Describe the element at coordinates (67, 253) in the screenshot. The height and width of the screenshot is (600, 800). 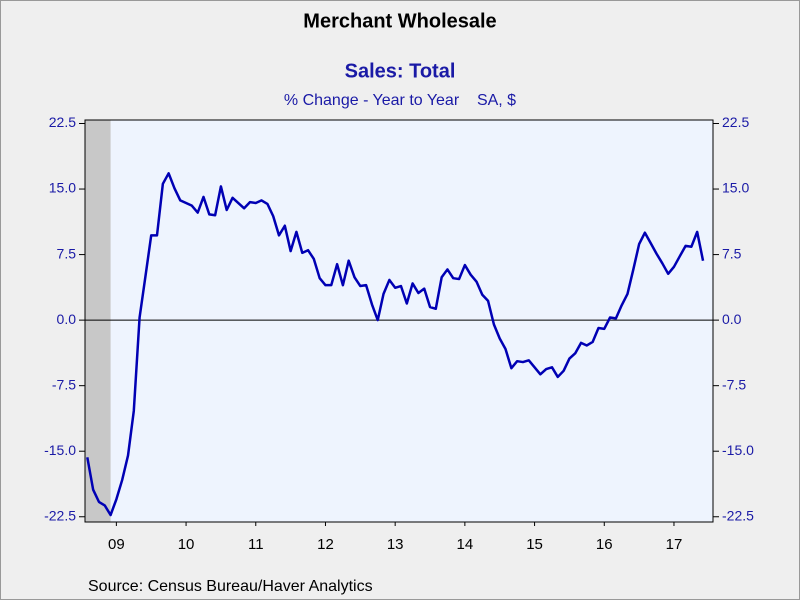
I see `y-tick-label: 7.5` at that location.